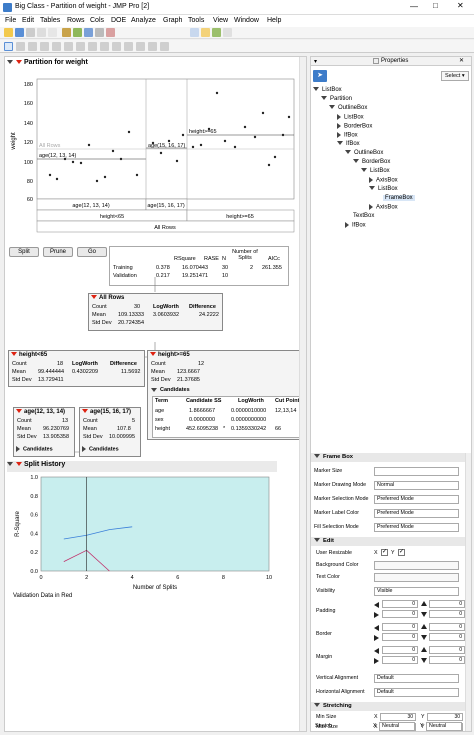 The image size is (474, 735). What do you see at coordinates (116, 46) in the screenshot?
I see `text-tool-icon` at bounding box center [116, 46].